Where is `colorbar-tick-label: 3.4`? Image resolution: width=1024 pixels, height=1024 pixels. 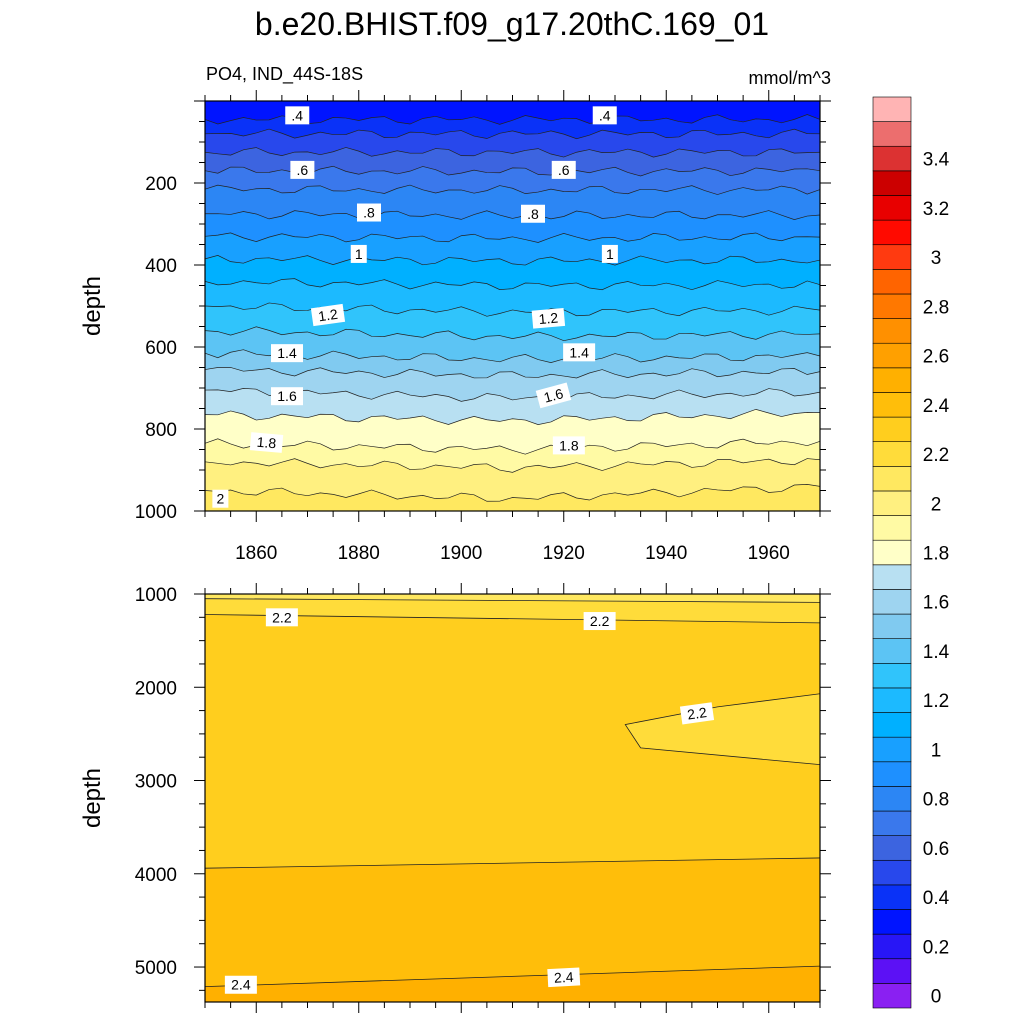
colorbar-tick-label: 3.4 is located at coordinates (936, 160).